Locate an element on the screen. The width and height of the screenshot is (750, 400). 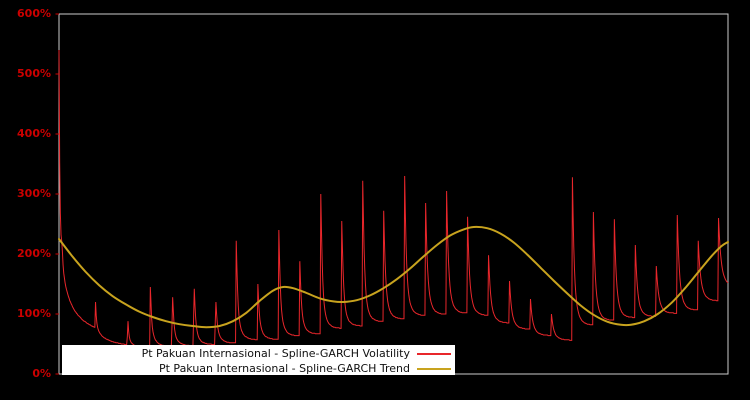
y-tick-label: 200% is located at coordinates (34, 253).